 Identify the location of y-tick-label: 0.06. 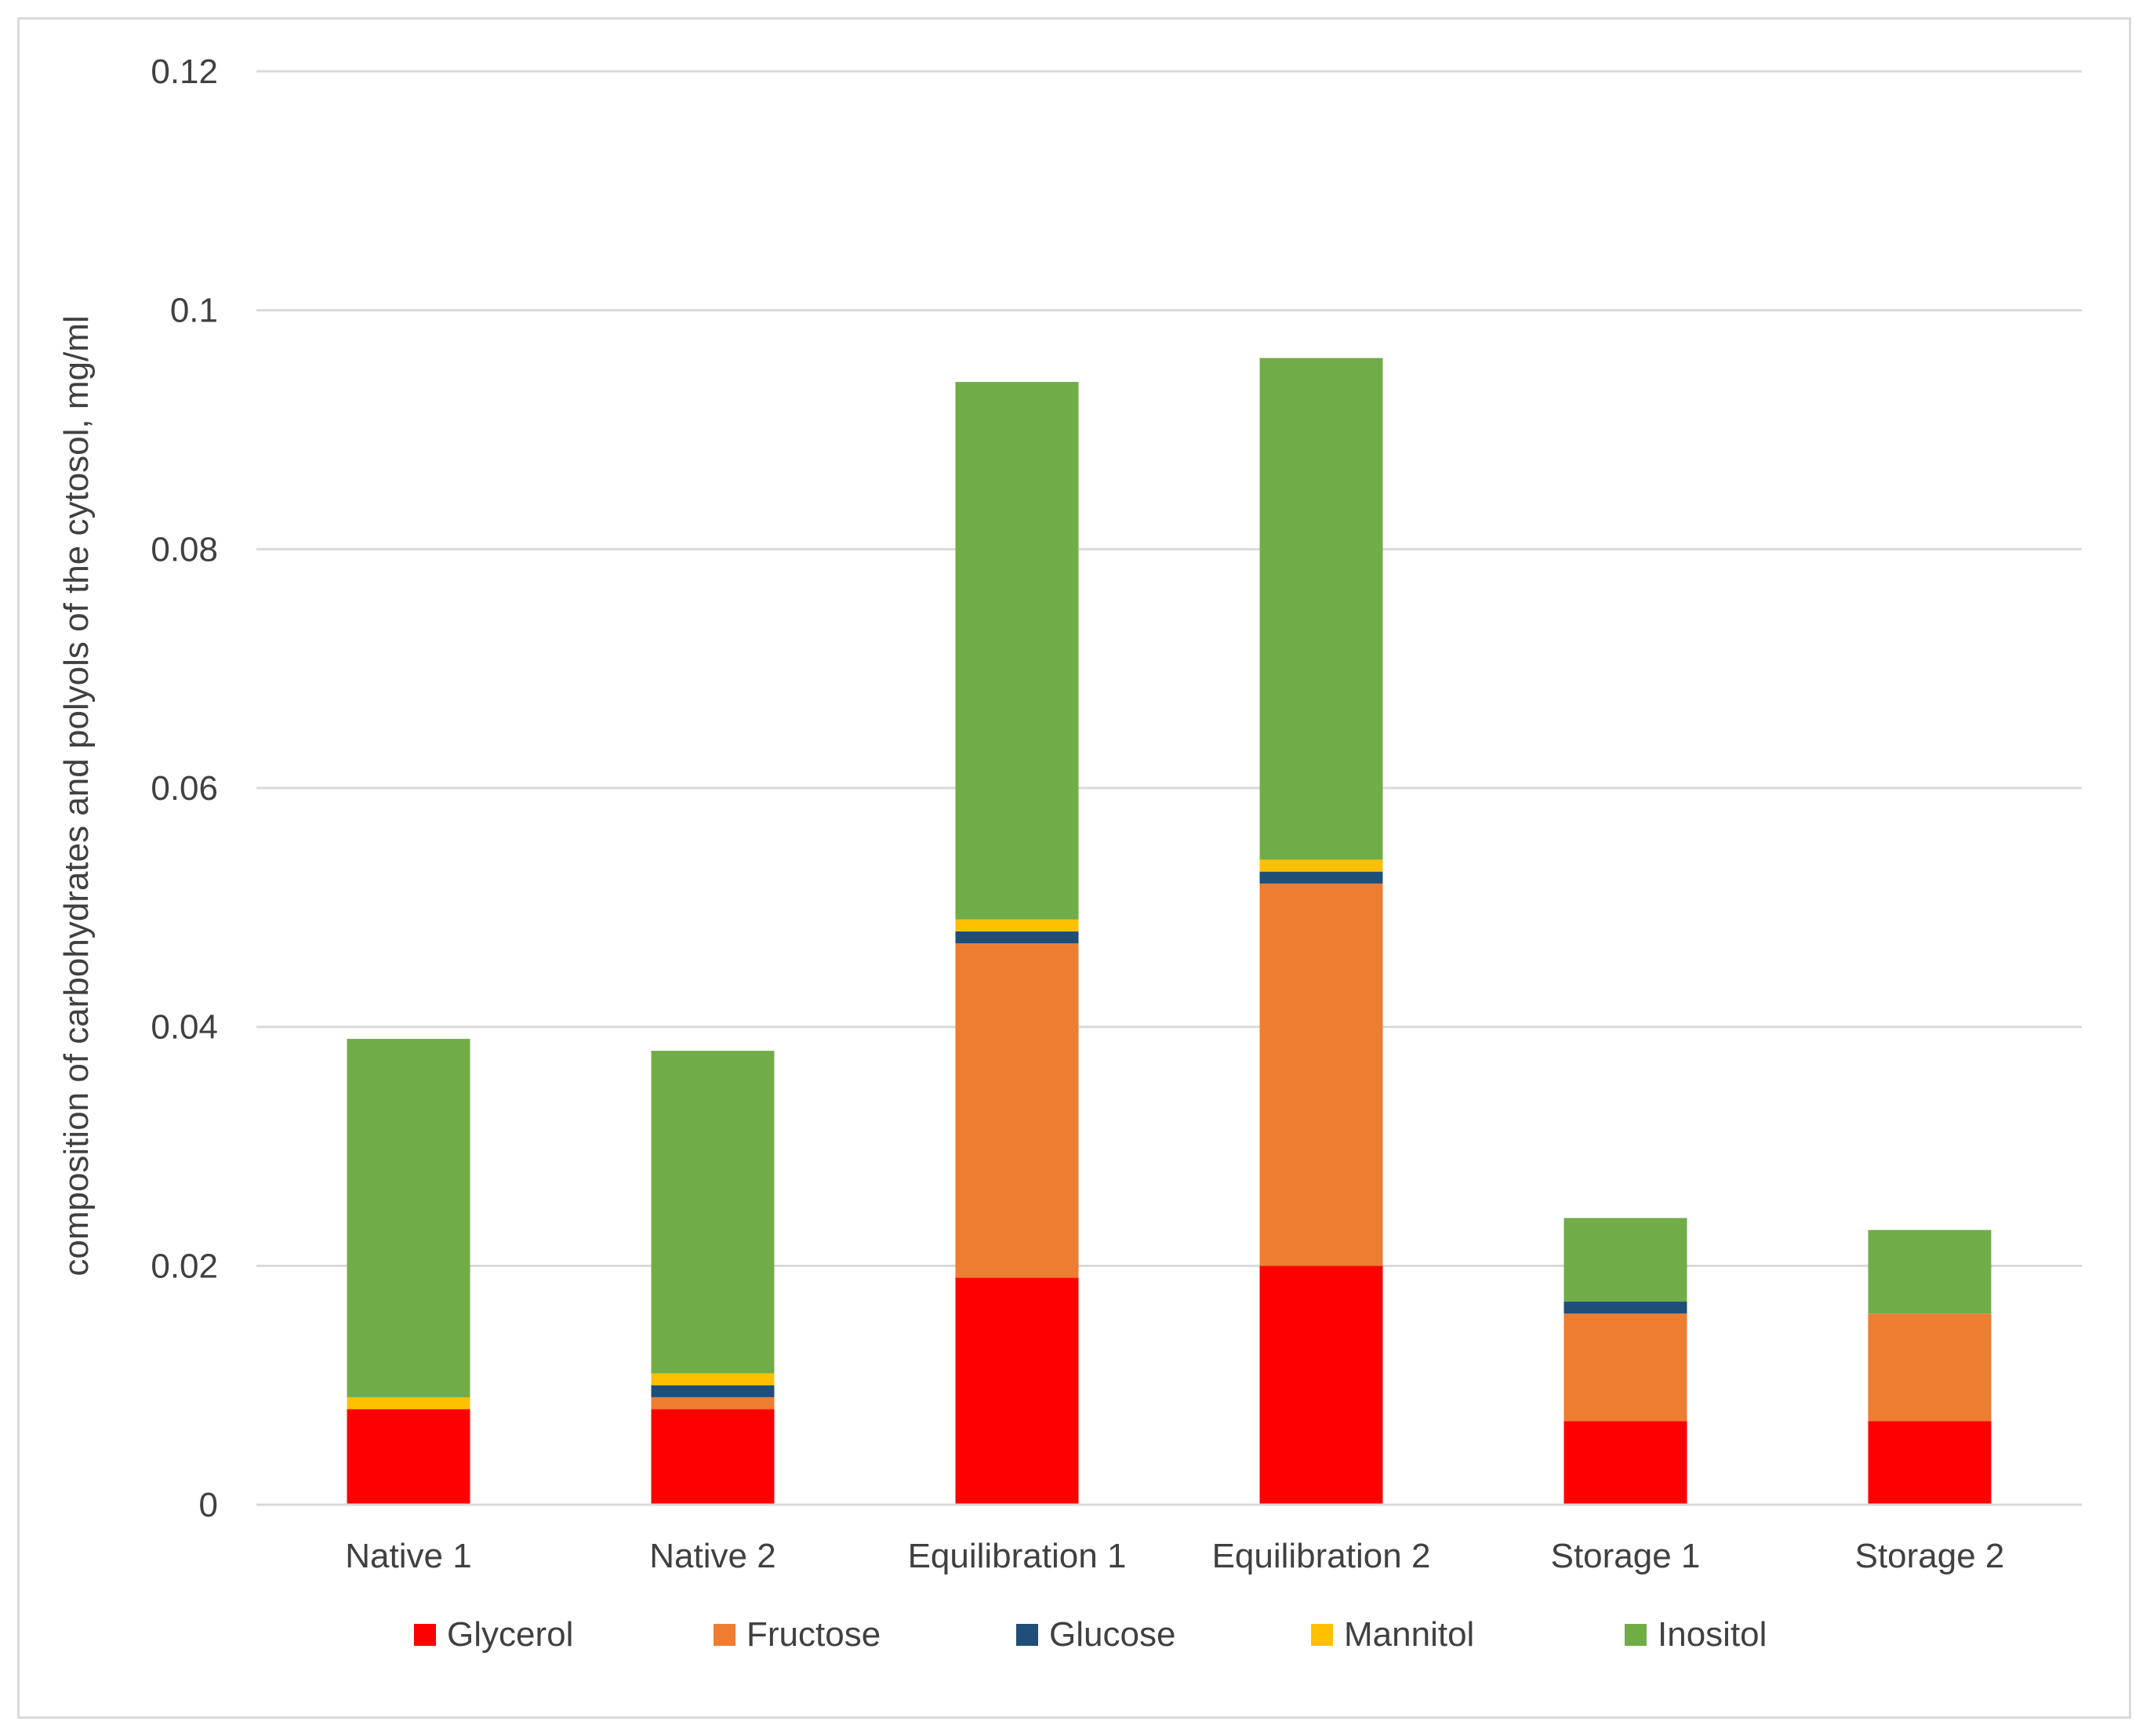
(184, 788).